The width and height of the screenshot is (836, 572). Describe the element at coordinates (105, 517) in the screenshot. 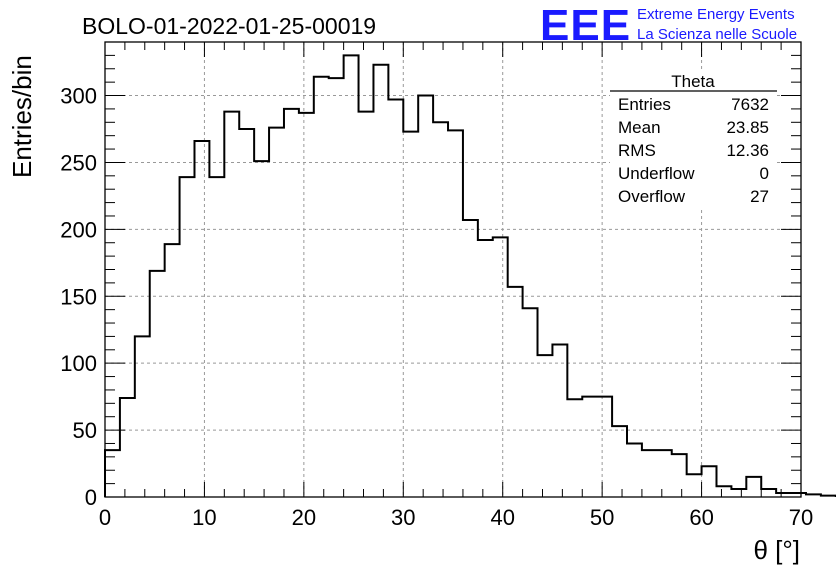

I see `x-tick-label: 0` at that location.